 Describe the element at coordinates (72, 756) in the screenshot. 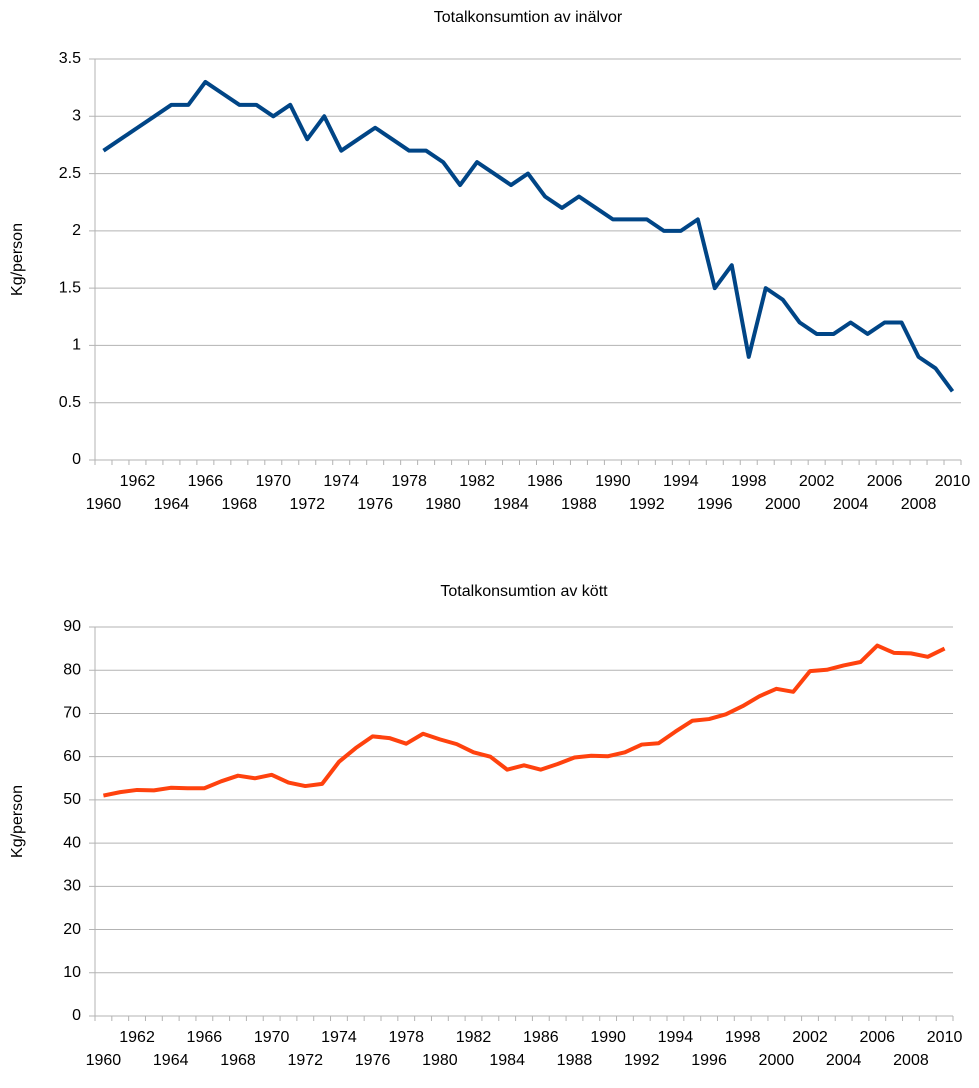

I see `y-tick-label: 60` at that location.